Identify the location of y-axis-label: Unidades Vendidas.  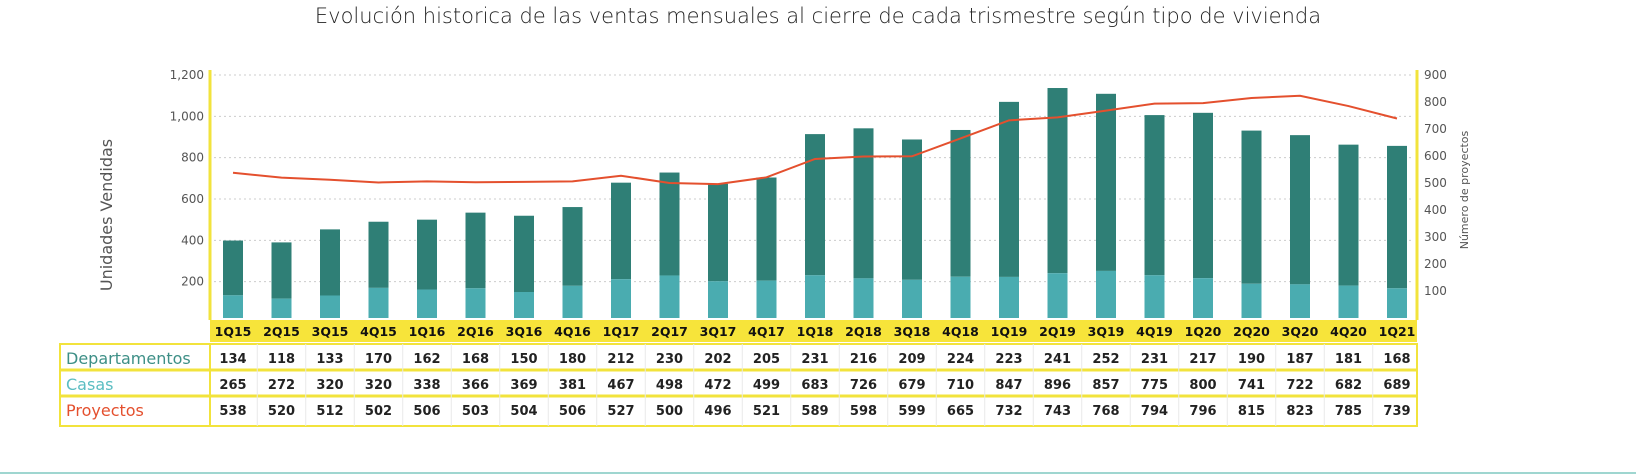
(106, 215).